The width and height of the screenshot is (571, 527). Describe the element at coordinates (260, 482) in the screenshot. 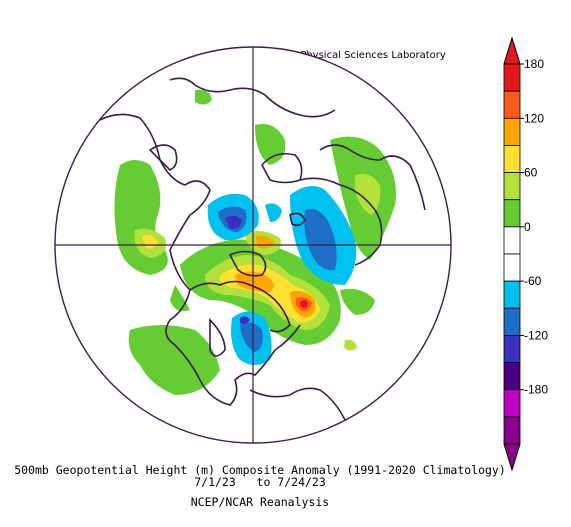

I see `caption-dates: 7/1/23 to 7/24/23` at that location.